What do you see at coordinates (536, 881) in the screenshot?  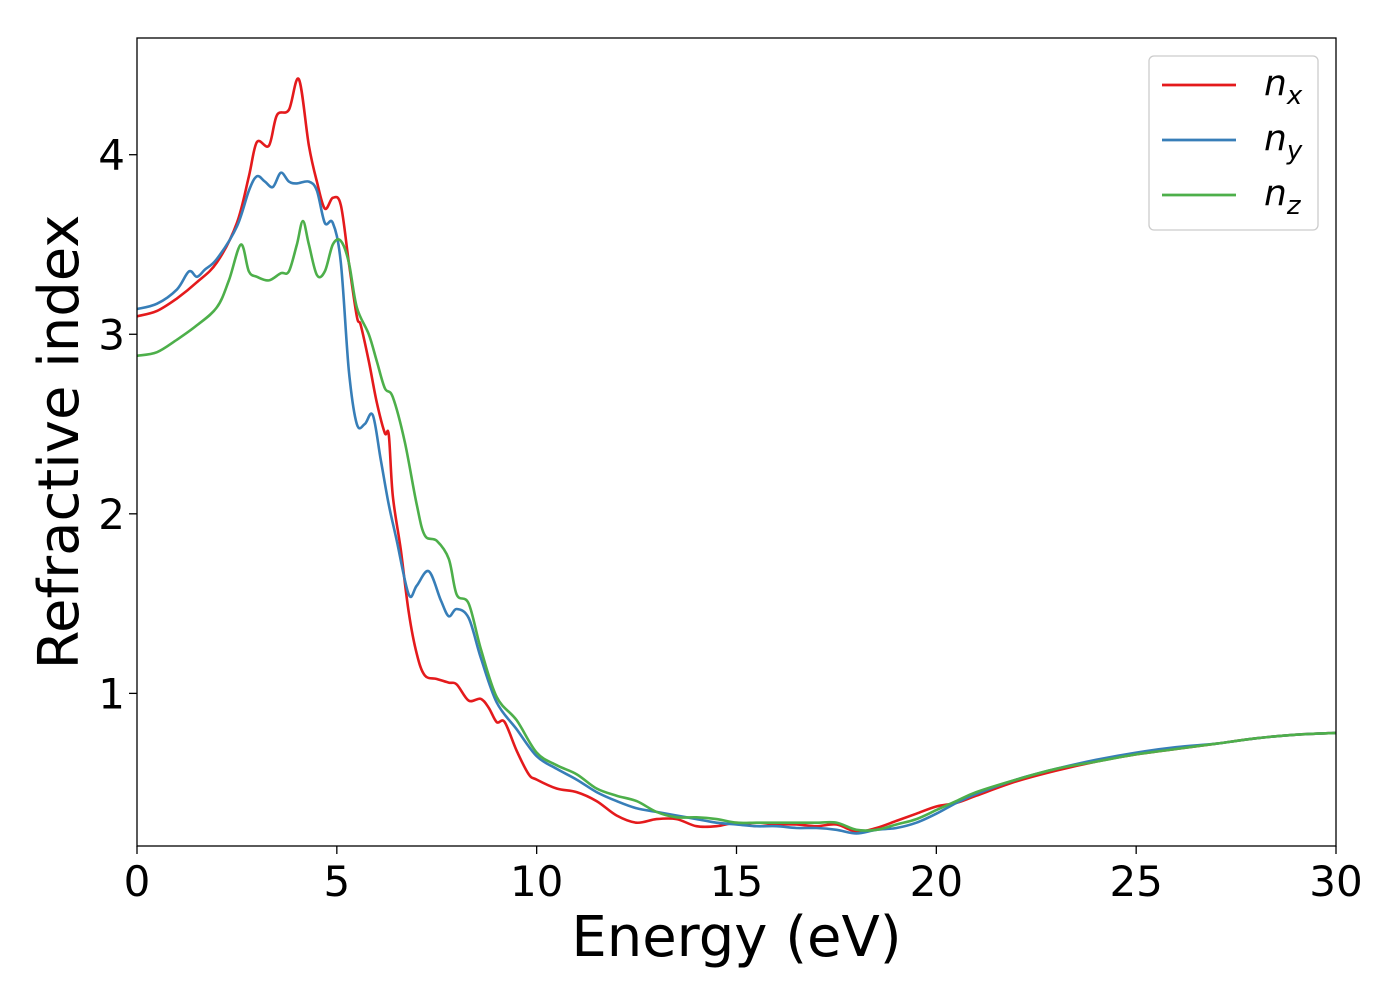 I see `x-tick-label: 10` at bounding box center [536, 881].